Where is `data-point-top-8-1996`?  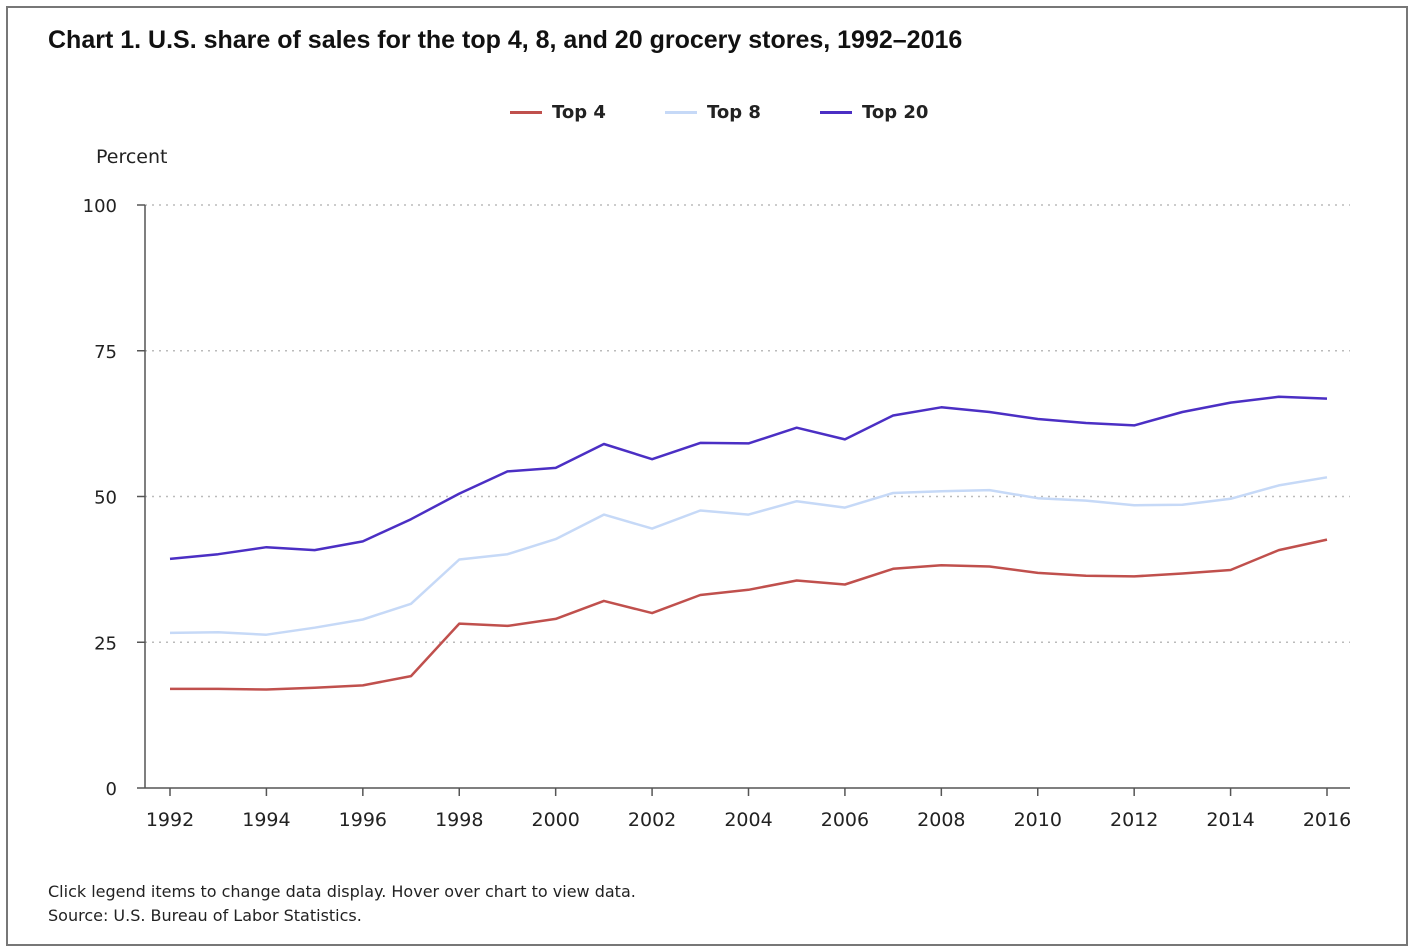 data-point-top-8-1996 is located at coordinates (363, 620).